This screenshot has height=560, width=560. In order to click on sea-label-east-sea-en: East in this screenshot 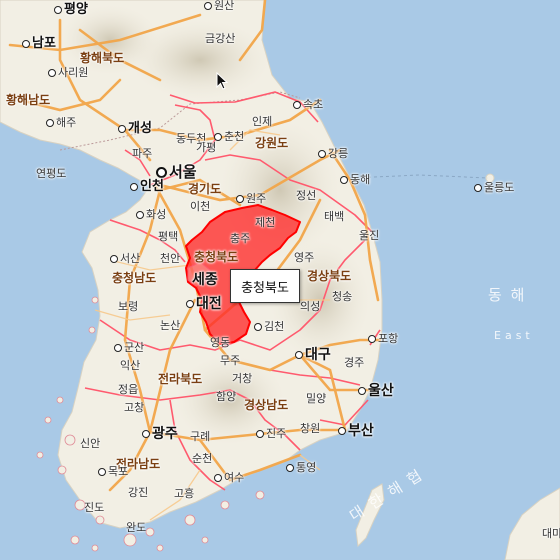, I will do `click(514, 335)`.